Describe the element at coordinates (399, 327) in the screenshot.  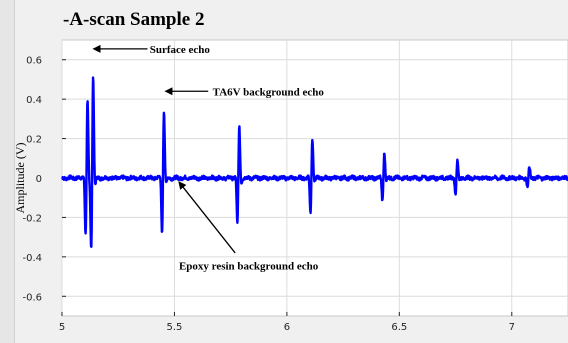
I see `x-tick-label: 6.5` at that location.